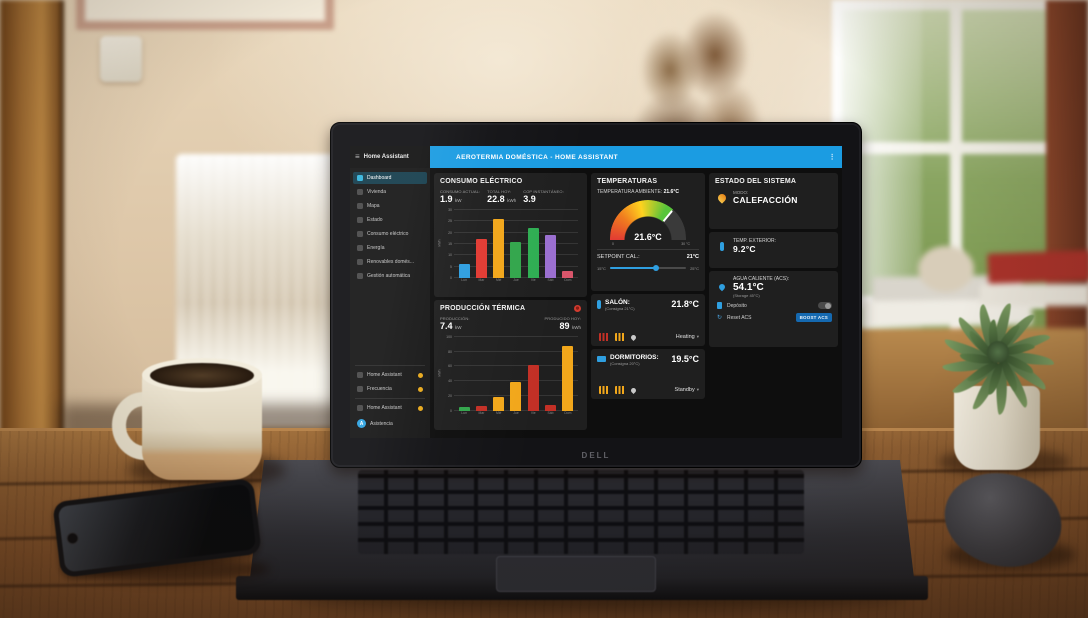 The image size is (1088, 618). Describe the element at coordinates (386, 157) in the screenshot. I see `app-title: Home Assistant` at that location.